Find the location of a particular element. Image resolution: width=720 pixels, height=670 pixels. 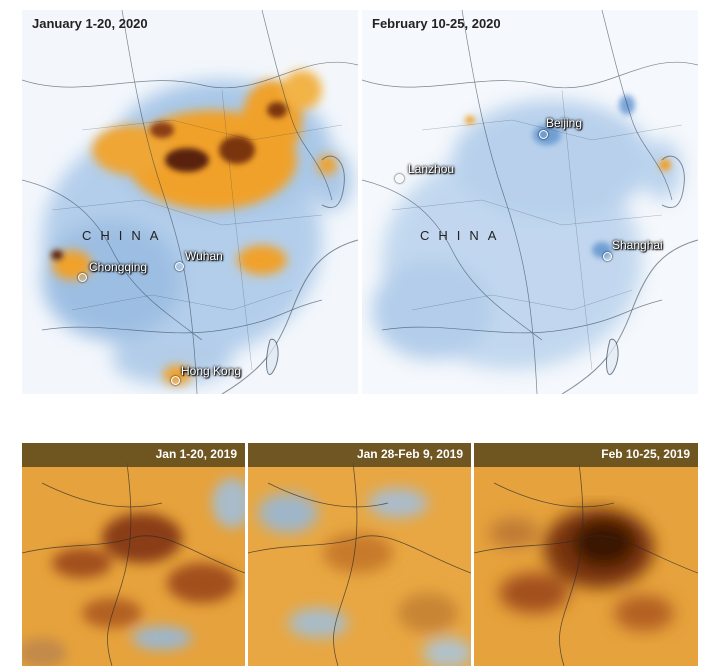

city-label-chongqing: Chongqing is located at coordinates (118, 267).